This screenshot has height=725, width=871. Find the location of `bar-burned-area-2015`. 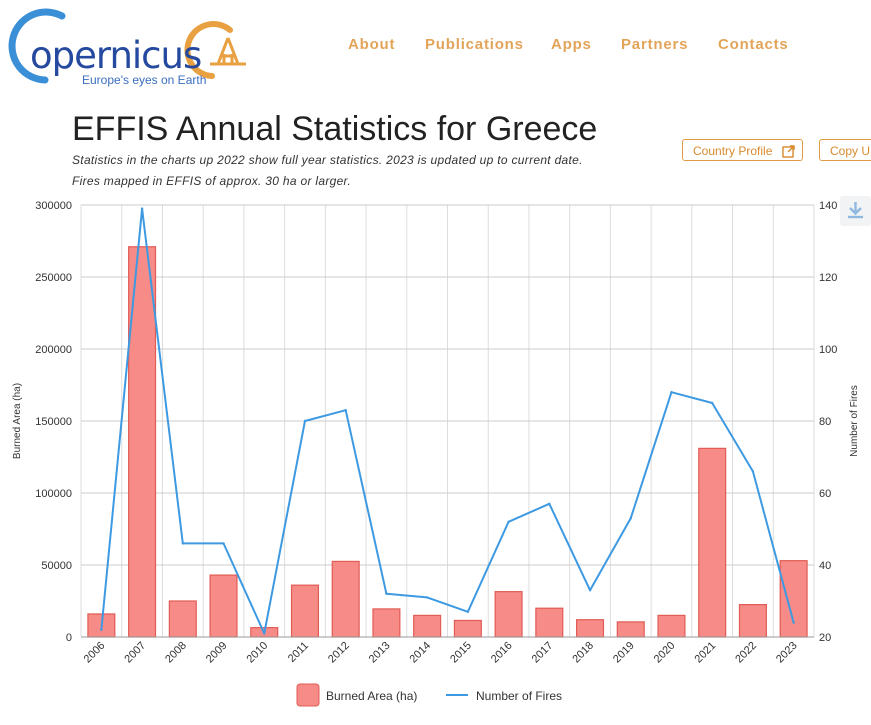

bar-burned-area-2015 is located at coordinates (467, 628).